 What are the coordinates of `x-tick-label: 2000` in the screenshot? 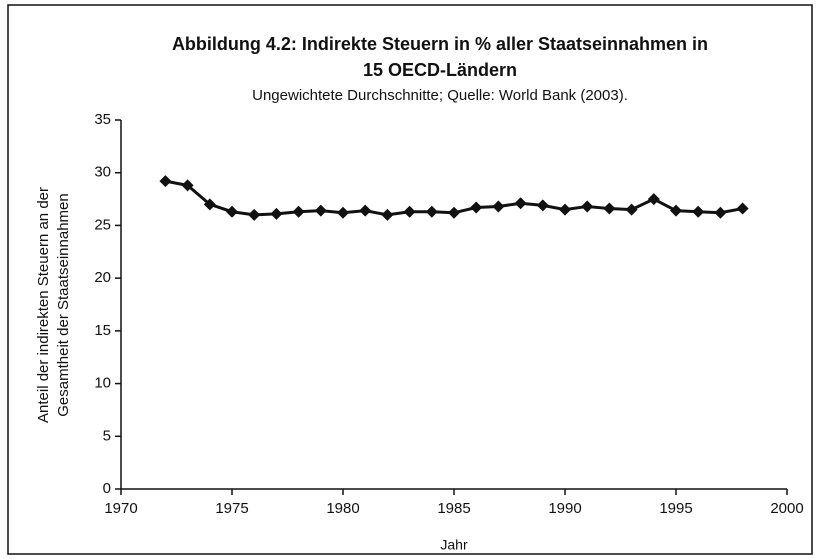 It's located at (786, 508).